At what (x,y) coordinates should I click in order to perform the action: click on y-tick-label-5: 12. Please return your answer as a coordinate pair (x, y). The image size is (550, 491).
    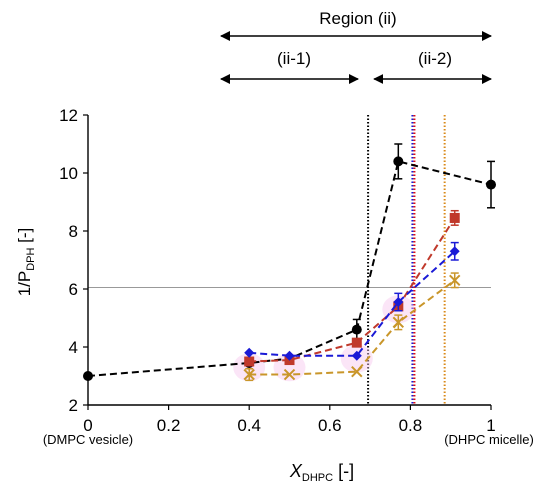
    Looking at the image, I should click on (68, 115).